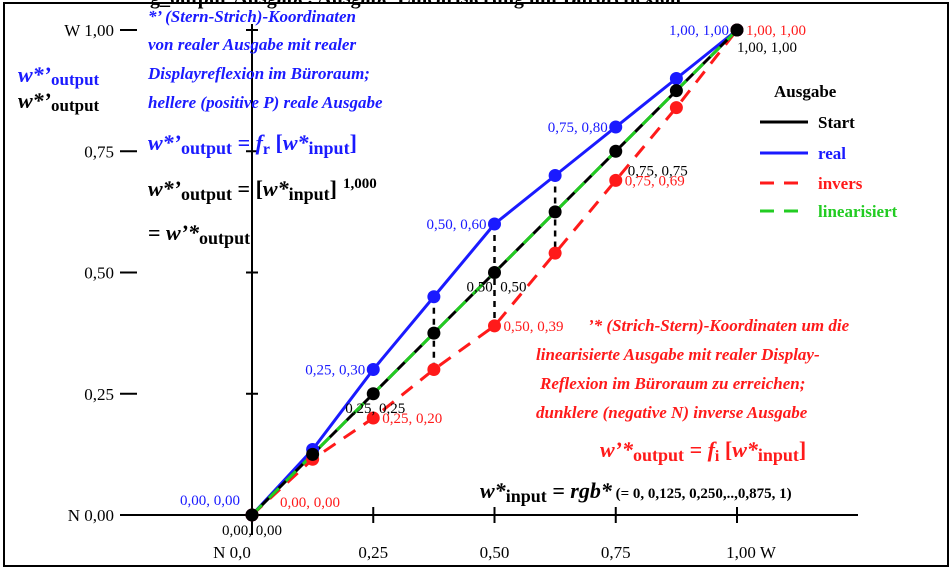 Image resolution: width=952 pixels, height=569 pixels. I want to click on red-note-1: ’* (Strich-Stern)-Koordinaten um die, so click(719, 325).